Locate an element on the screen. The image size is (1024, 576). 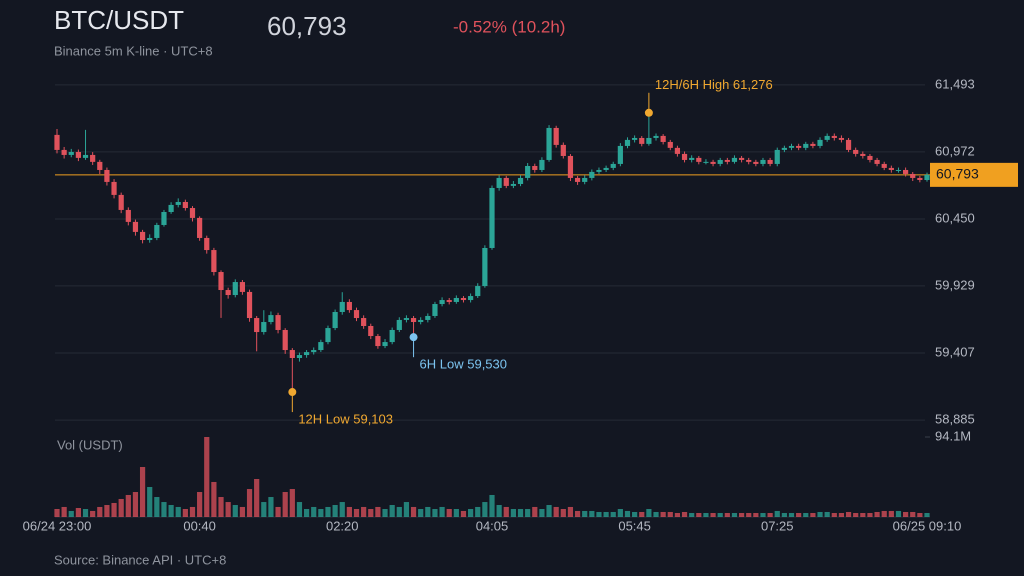
last-price-tag is located at coordinates (974, 174).